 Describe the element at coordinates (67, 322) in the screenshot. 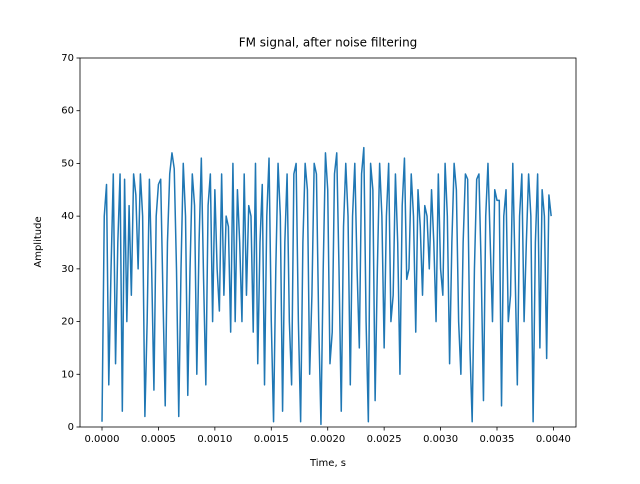

I see `y-tick-label: 20` at that location.